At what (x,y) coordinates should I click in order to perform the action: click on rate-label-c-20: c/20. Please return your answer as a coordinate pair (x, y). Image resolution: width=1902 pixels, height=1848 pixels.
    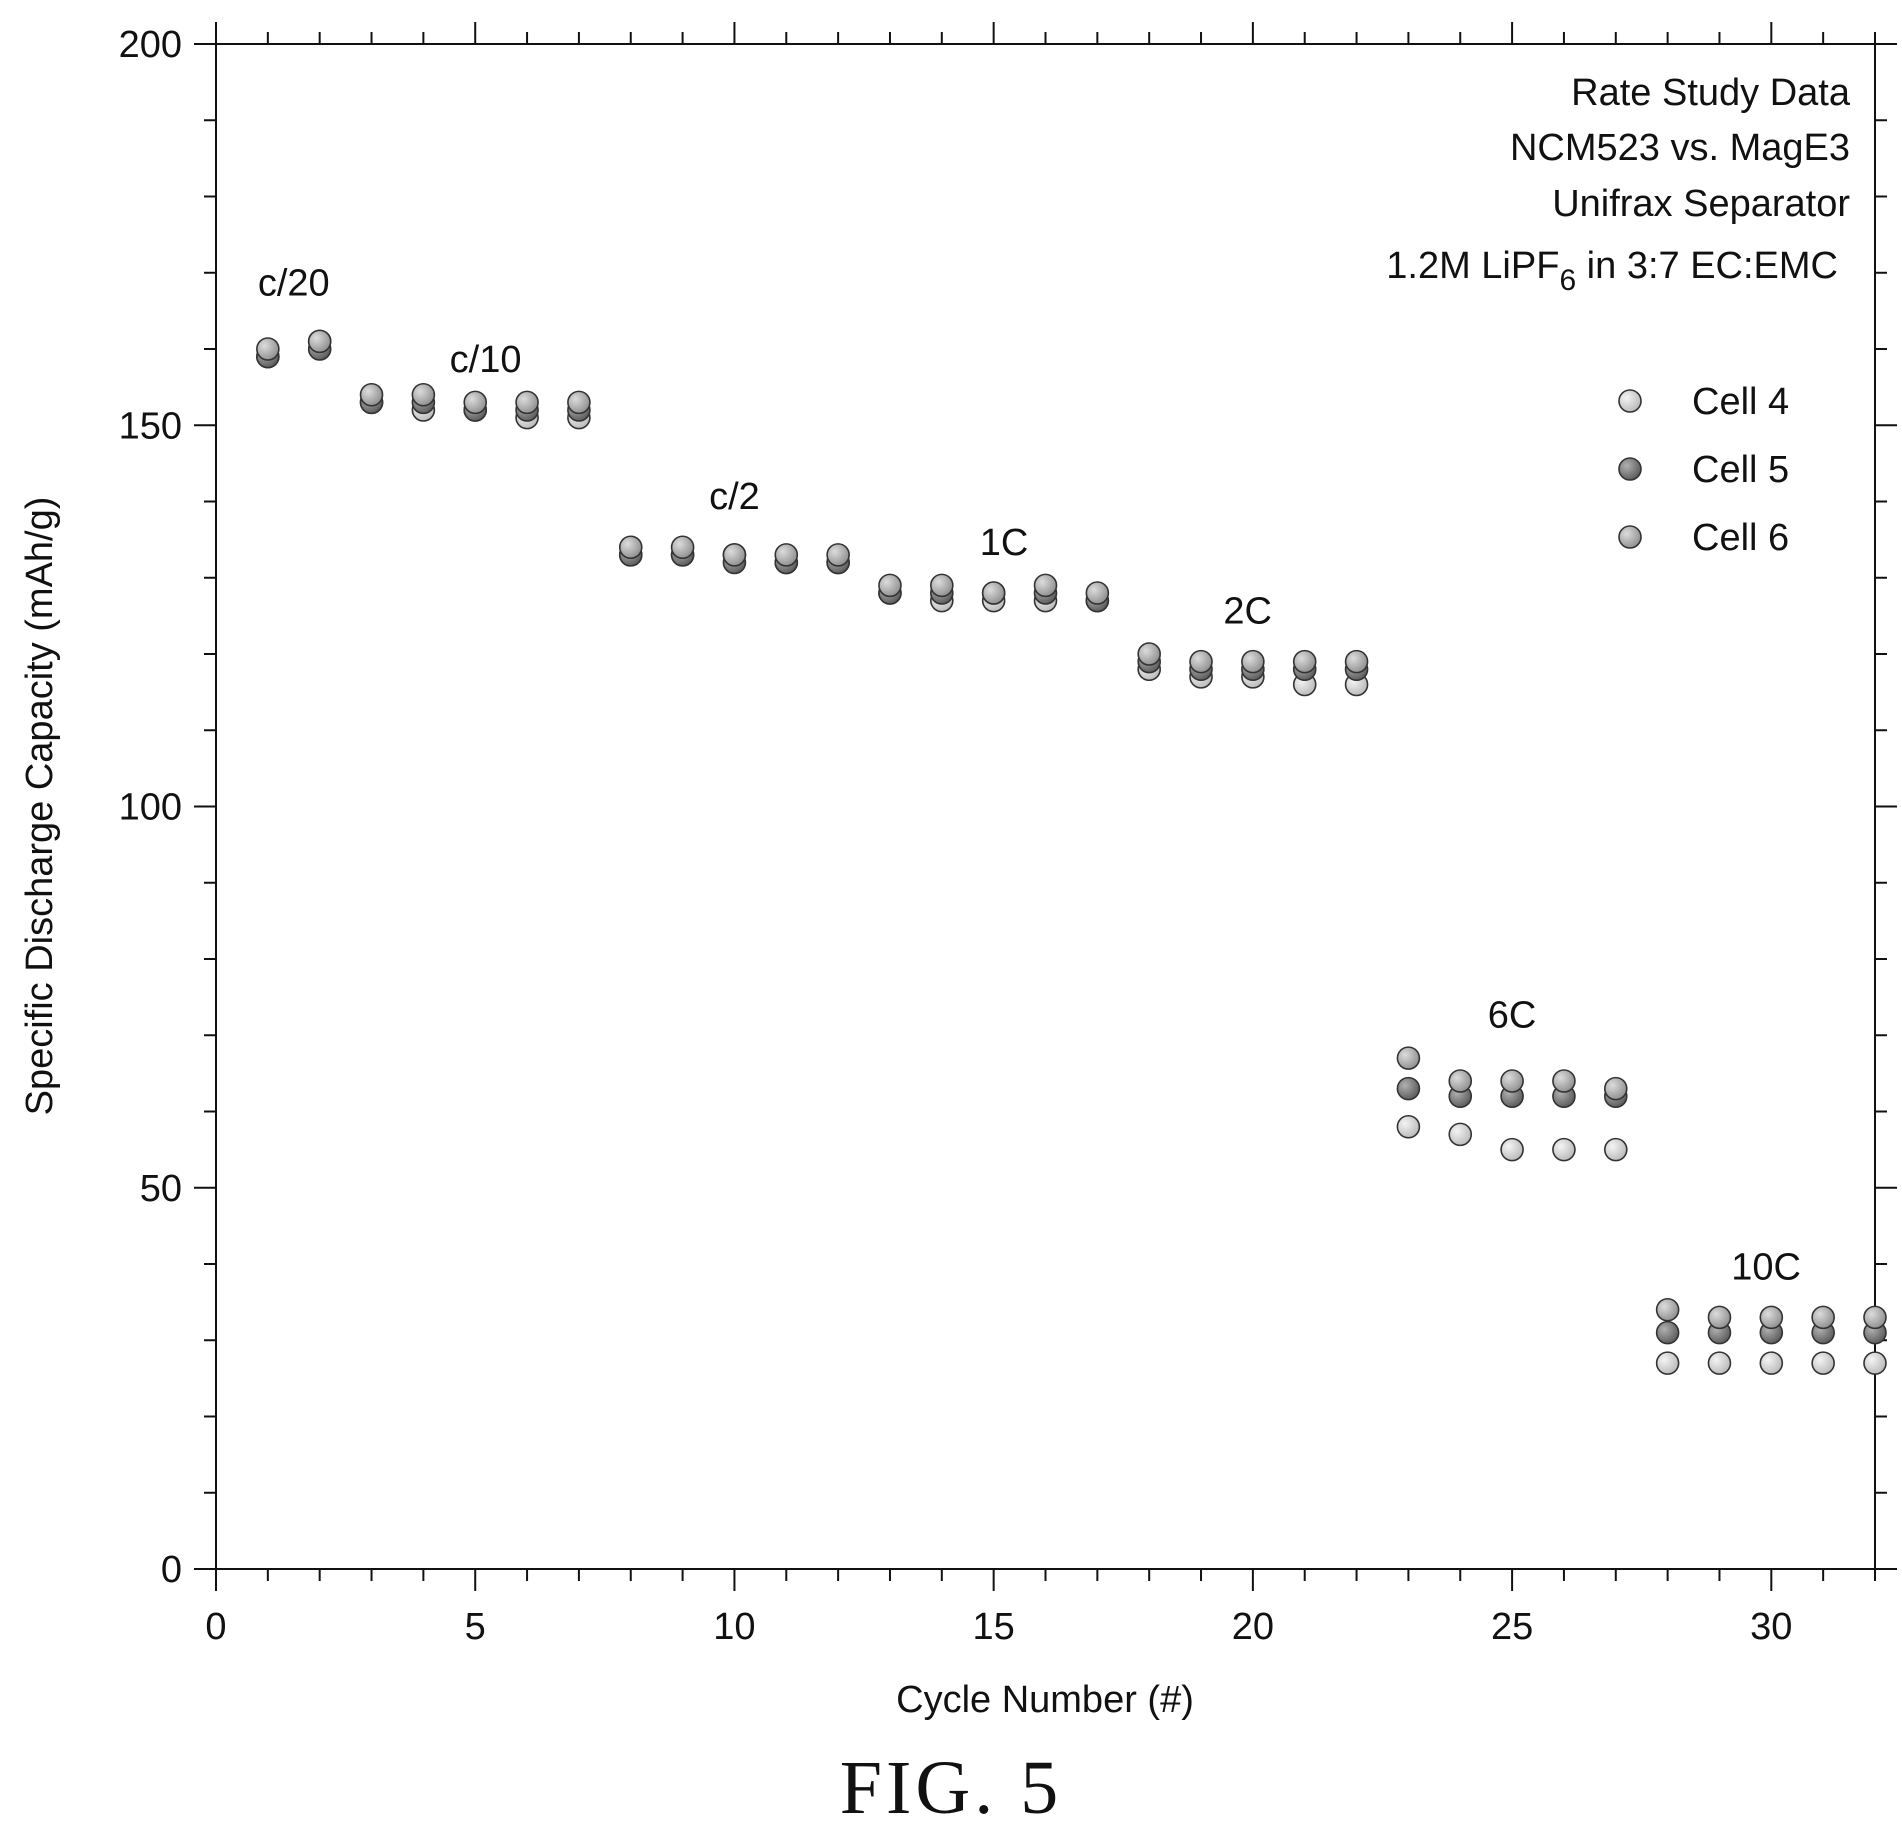
    Looking at the image, I should click on (294, 284).